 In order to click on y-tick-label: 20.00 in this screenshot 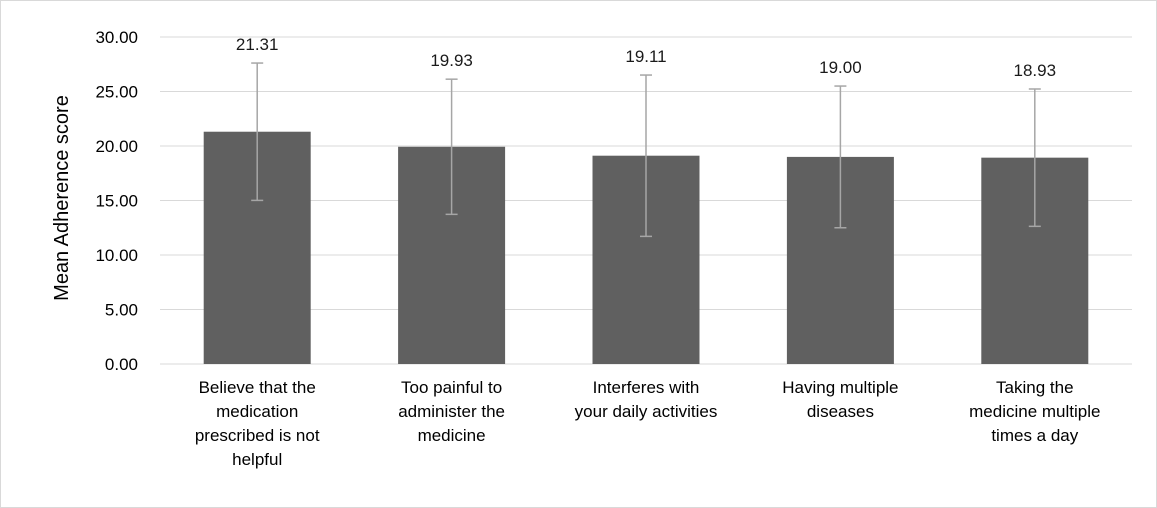, I will do `click(116, 146)`.